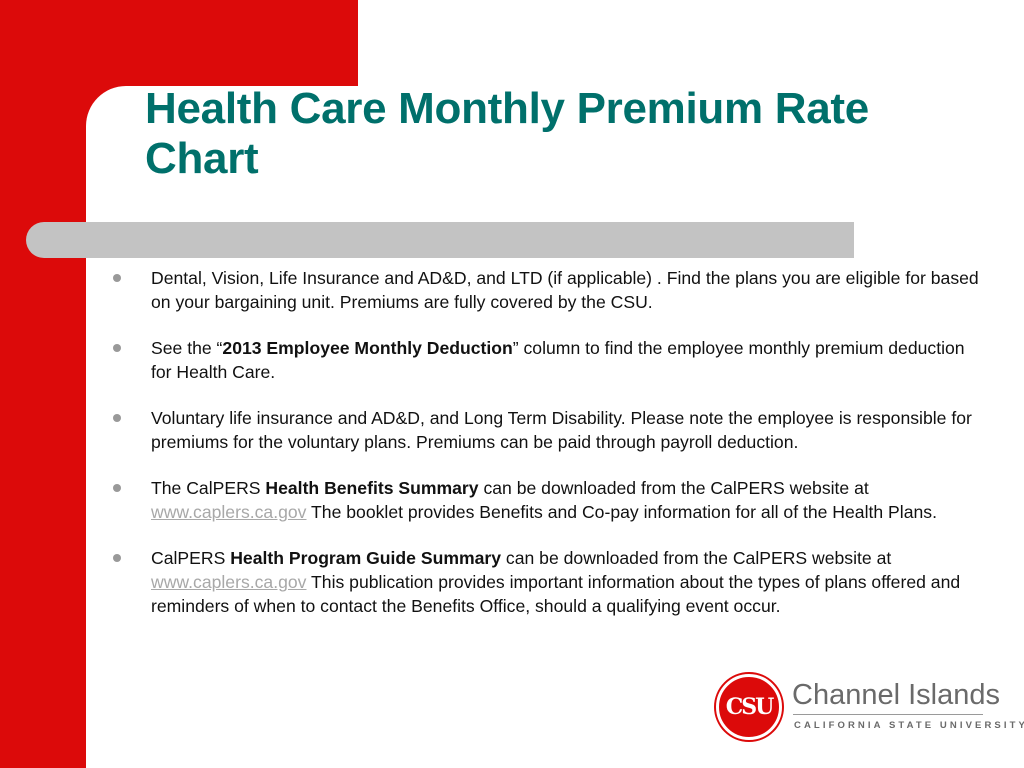 This screenshot has height=768, width=1024. Describe the element at coordinates (440, 240) in the screenshot. I see `title-divider-bar` at that location.